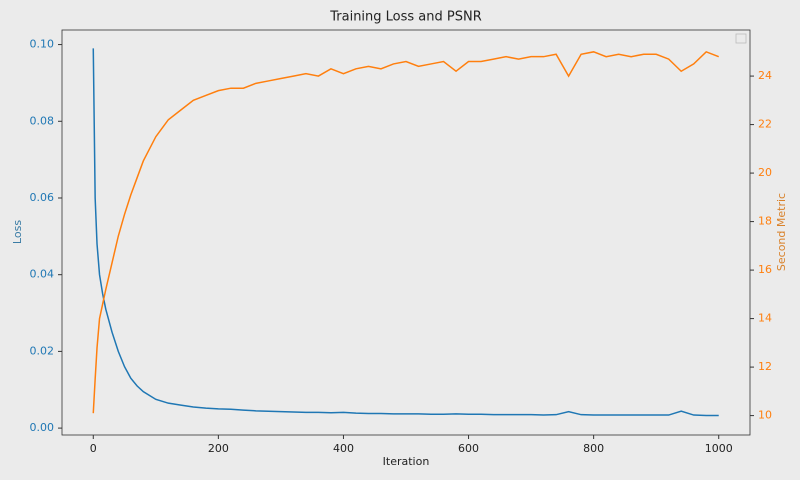  I want to click on y-tick-label: 0.10, so click(42, 44).